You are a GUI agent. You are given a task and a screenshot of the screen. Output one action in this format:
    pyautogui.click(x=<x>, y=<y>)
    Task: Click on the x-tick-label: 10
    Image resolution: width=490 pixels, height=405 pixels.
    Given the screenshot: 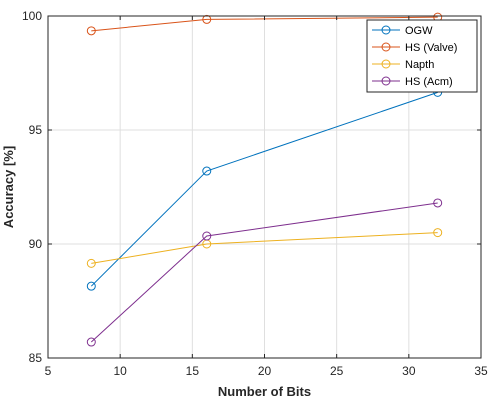 What is the action you would take?
    pyautogui.click(x=120, y=371)
    